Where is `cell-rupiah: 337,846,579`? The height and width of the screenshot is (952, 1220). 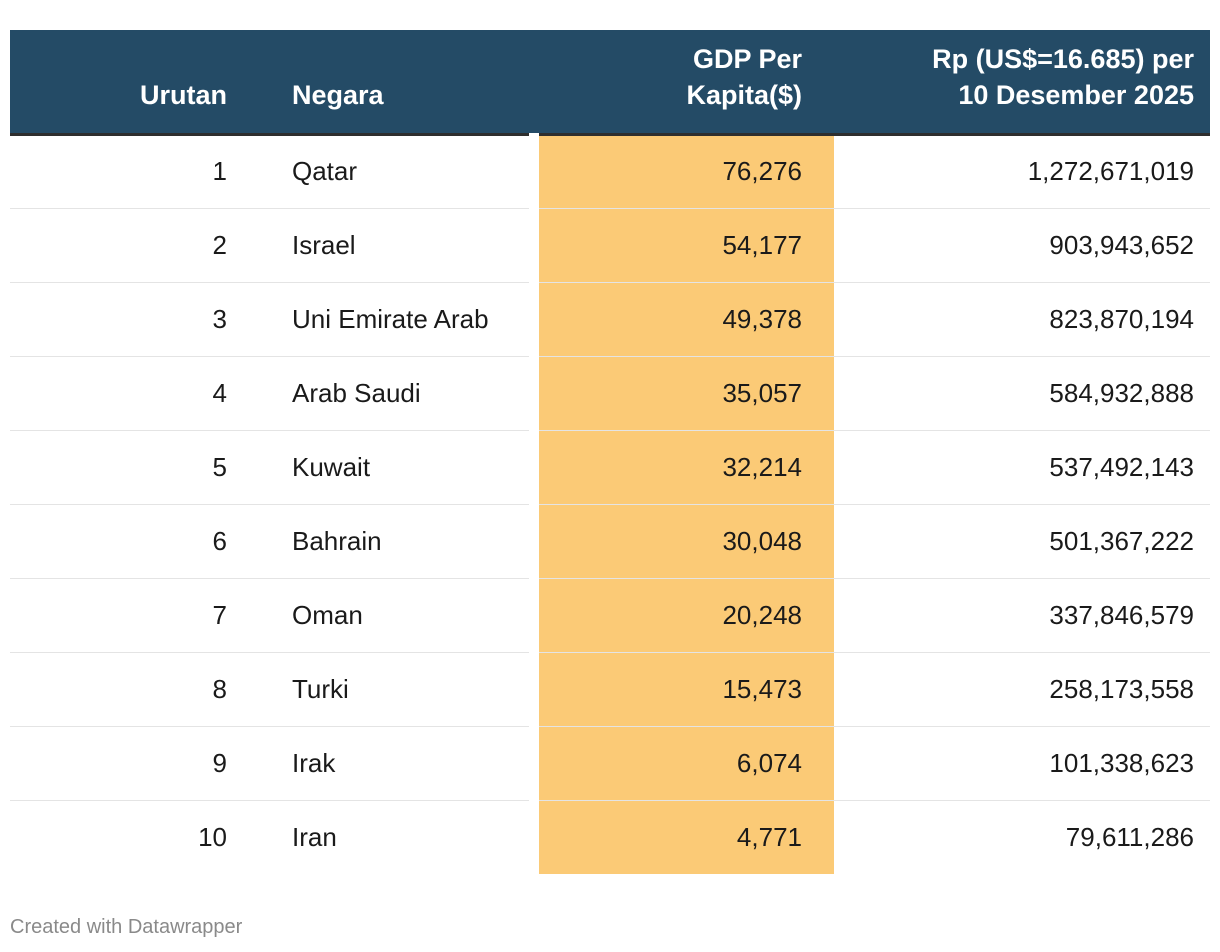
cell-rupiah: 337,846,579 is located at coordinates (1022, 615).